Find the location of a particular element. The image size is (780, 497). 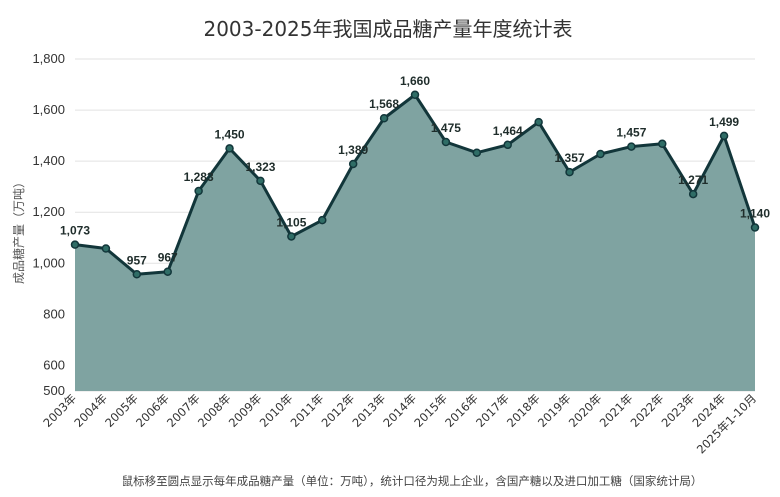

x-tick-label: 2020年 is located at coordinates (585, 410).